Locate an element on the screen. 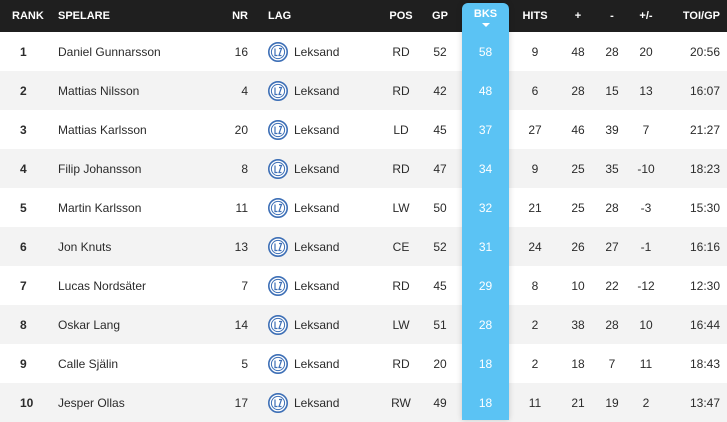 This screenshot has height=422, width=727. table-row: 9 Calle Själin 5 Leksand RD 20 2 18 7 11 18:43 is located at coordinates (363, 363).